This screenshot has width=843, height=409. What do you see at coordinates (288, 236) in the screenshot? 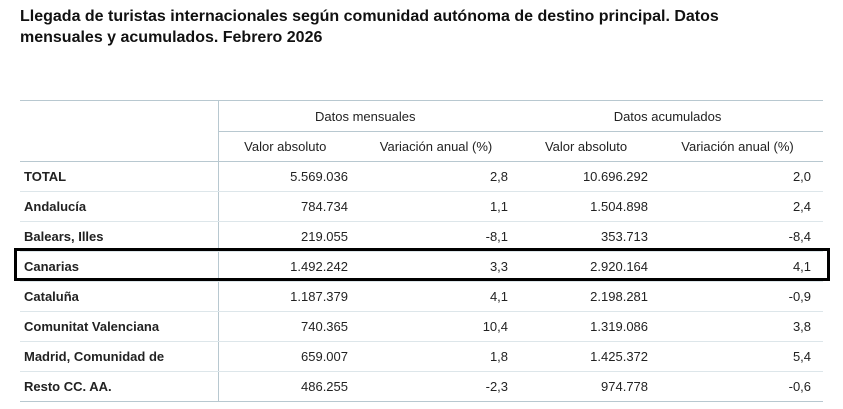
I see `cell: 219.055` at bounding box center [288, 236].